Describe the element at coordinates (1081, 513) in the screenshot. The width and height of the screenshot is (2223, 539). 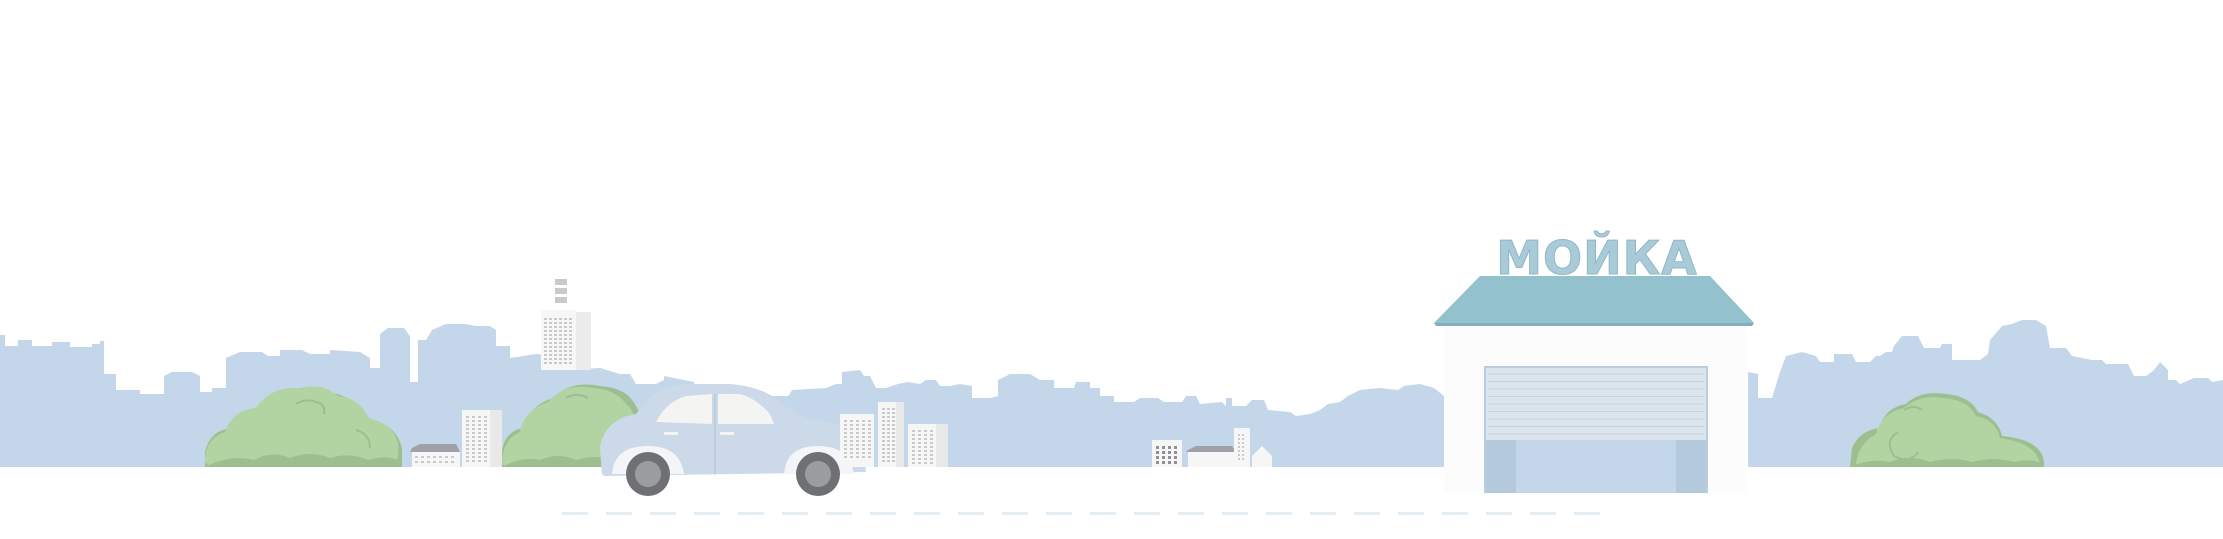
I see `road-markings` at that location.